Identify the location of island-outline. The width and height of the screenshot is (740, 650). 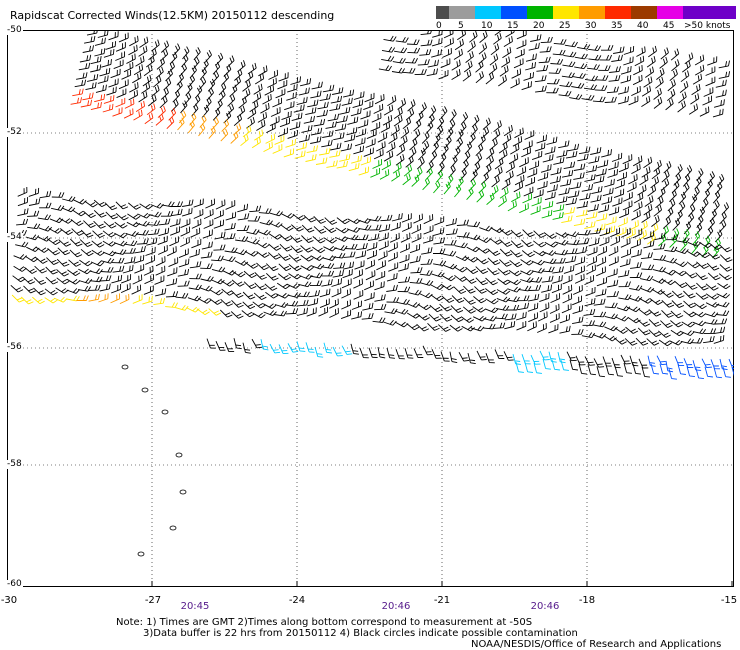
(165, 412).